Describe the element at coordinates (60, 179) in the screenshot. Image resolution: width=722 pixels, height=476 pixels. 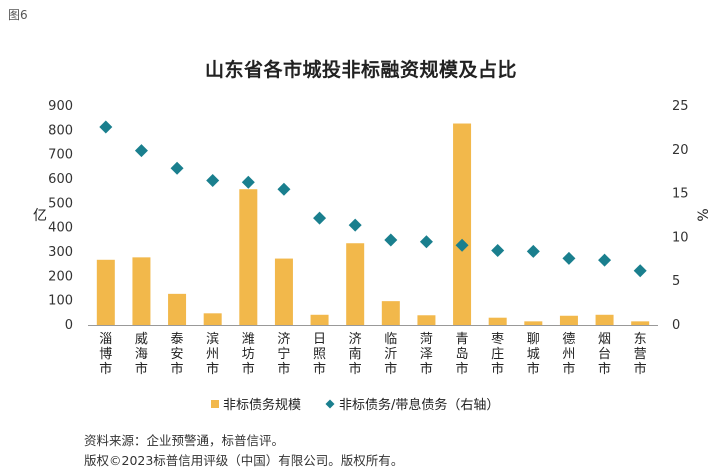
I see `y-tick-label: 600` at that location.